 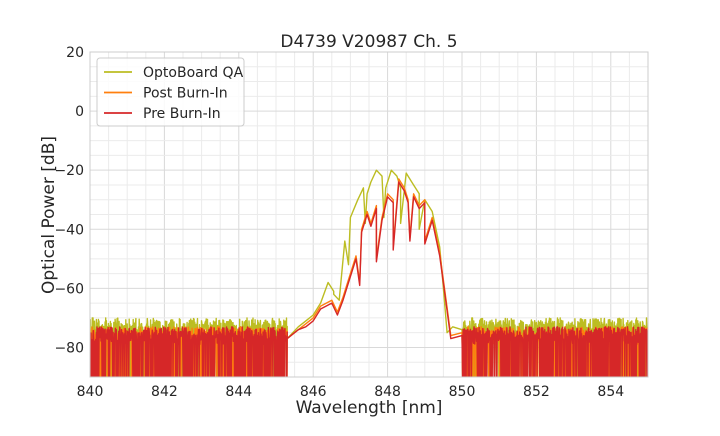 I want to click on chart-title: D4739 V20987 Ch. 5, so click(x=368, y=42).